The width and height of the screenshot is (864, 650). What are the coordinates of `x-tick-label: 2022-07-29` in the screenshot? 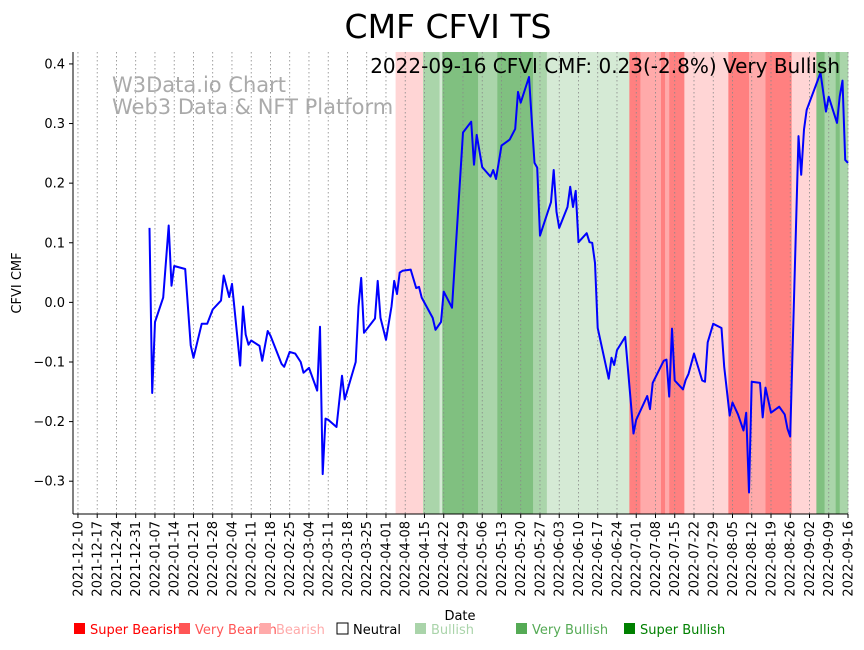 It's located at (714, 559).